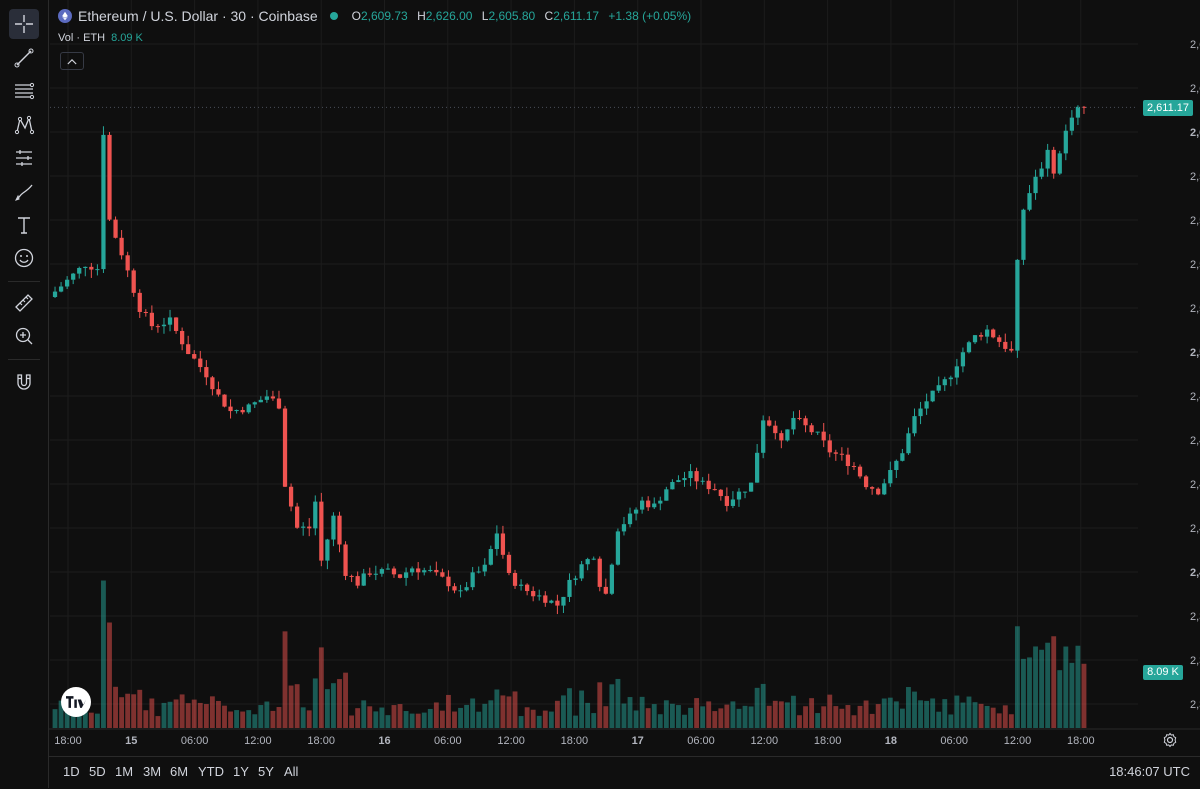  What do you see at coordinates (24, 24) in the screenshot?
I see `crosshair-icon` at bounding box center [24, 24].